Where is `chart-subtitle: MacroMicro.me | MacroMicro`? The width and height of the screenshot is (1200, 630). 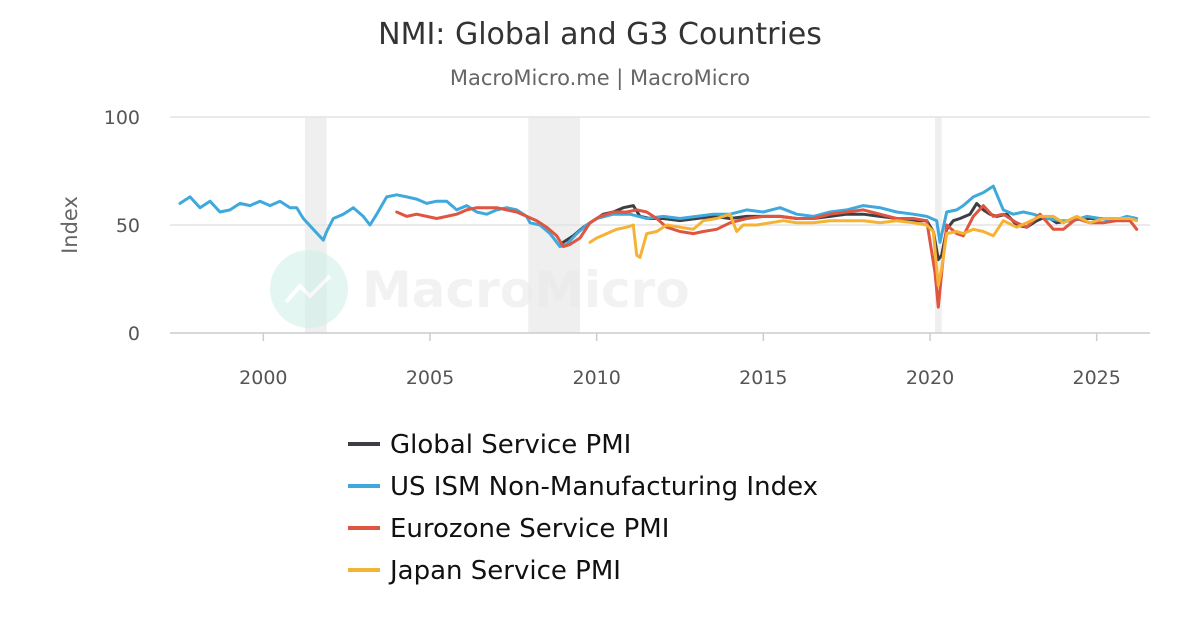 chart-subtitle: MacroMicro.me | MacroMicro is located at coordinates (600, 78).